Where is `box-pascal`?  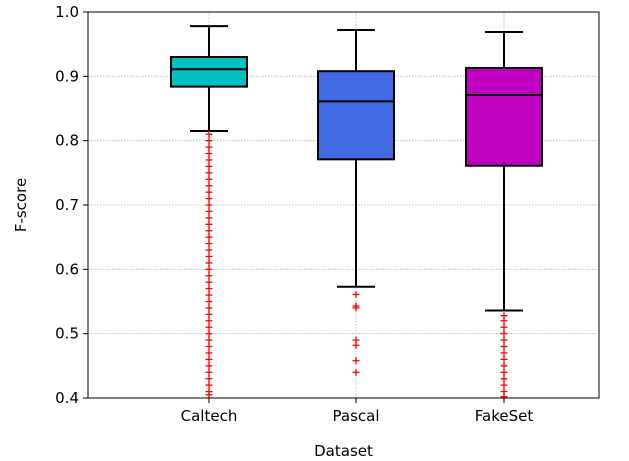
box-pascal is located at coordinates (356, 202).